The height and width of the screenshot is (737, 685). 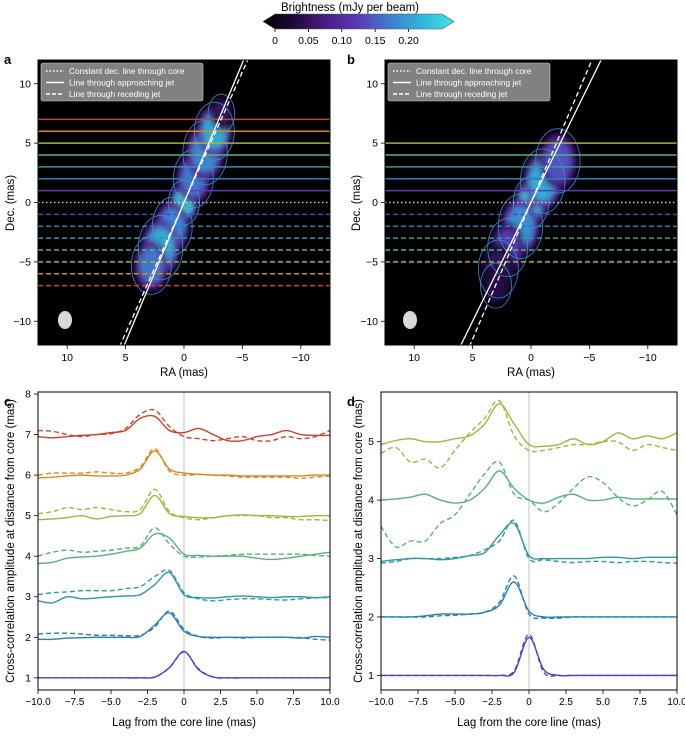 I want to click on x-tick-label: −10, so click(x=301, y=358).